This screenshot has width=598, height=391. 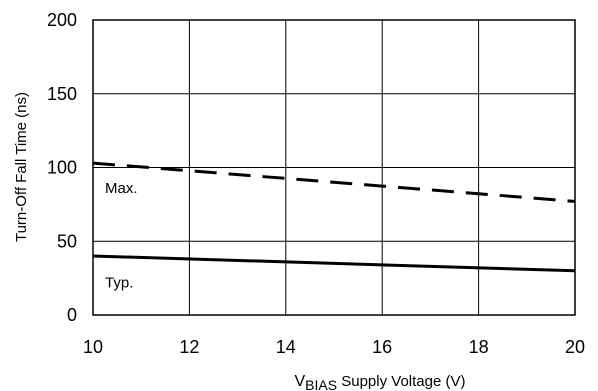 I want to click on y-tick-label: 100, so click(x=62, y=168).